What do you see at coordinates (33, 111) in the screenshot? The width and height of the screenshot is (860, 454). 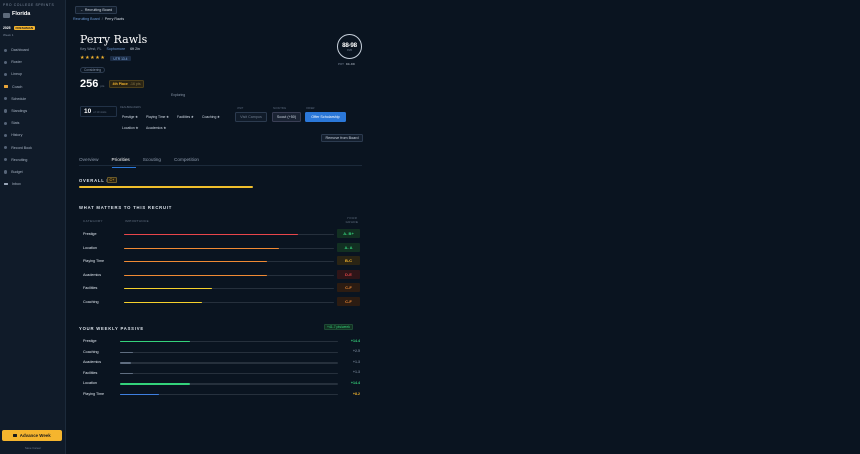 I see `sidebar-item-standings: Standings` at bounding box center [33, 111].